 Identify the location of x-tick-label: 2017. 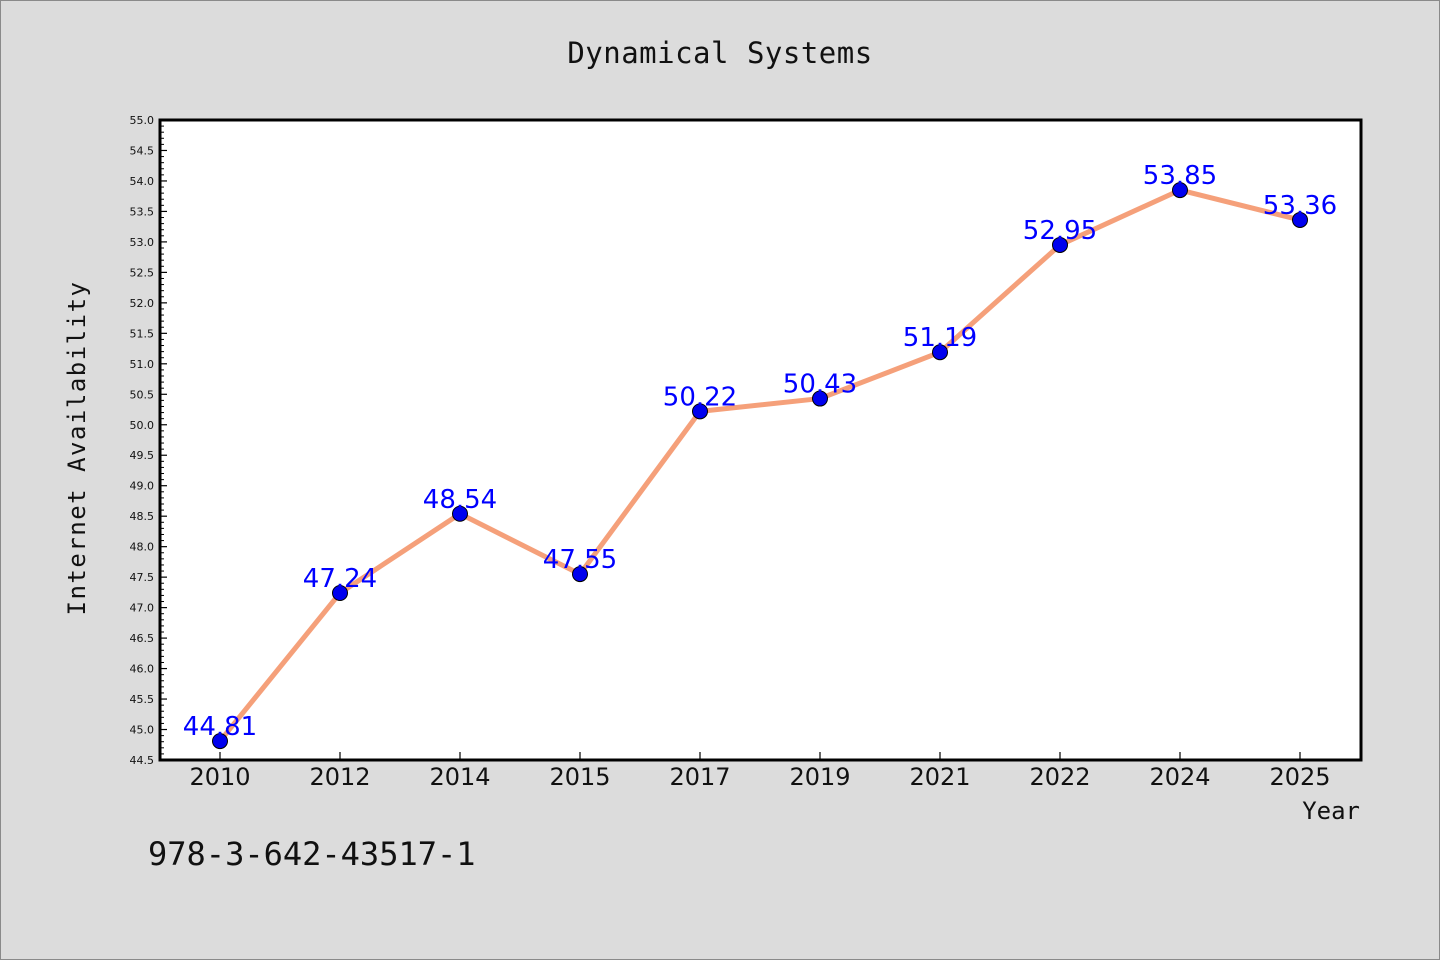
(699, 777).